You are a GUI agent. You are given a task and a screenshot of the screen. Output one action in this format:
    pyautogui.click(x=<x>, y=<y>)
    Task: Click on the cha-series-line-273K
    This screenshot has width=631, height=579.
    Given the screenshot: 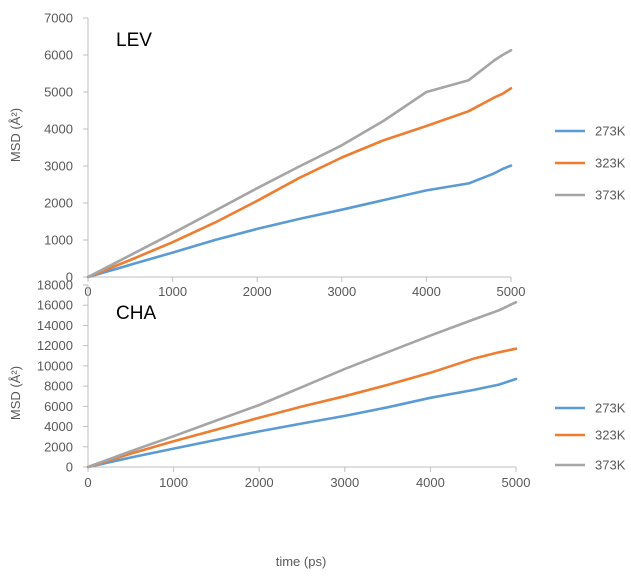 What is the action you would take?
    pyautogui.click(x=302, y=423)
    